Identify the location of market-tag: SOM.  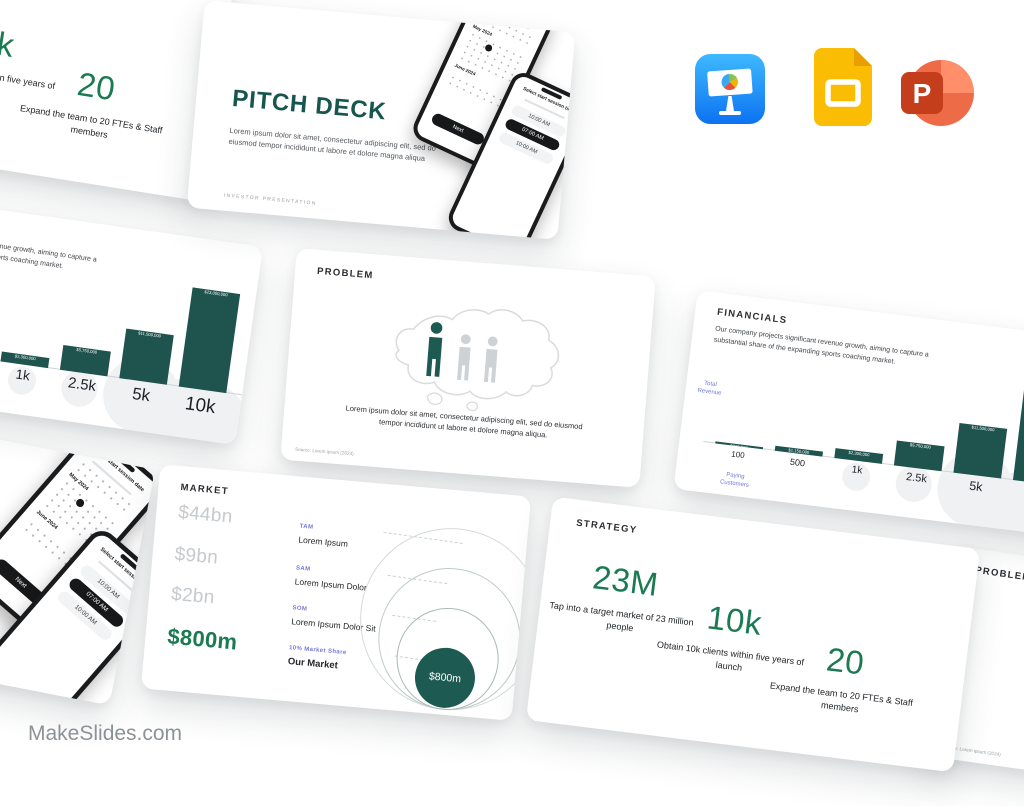
(300, 609).